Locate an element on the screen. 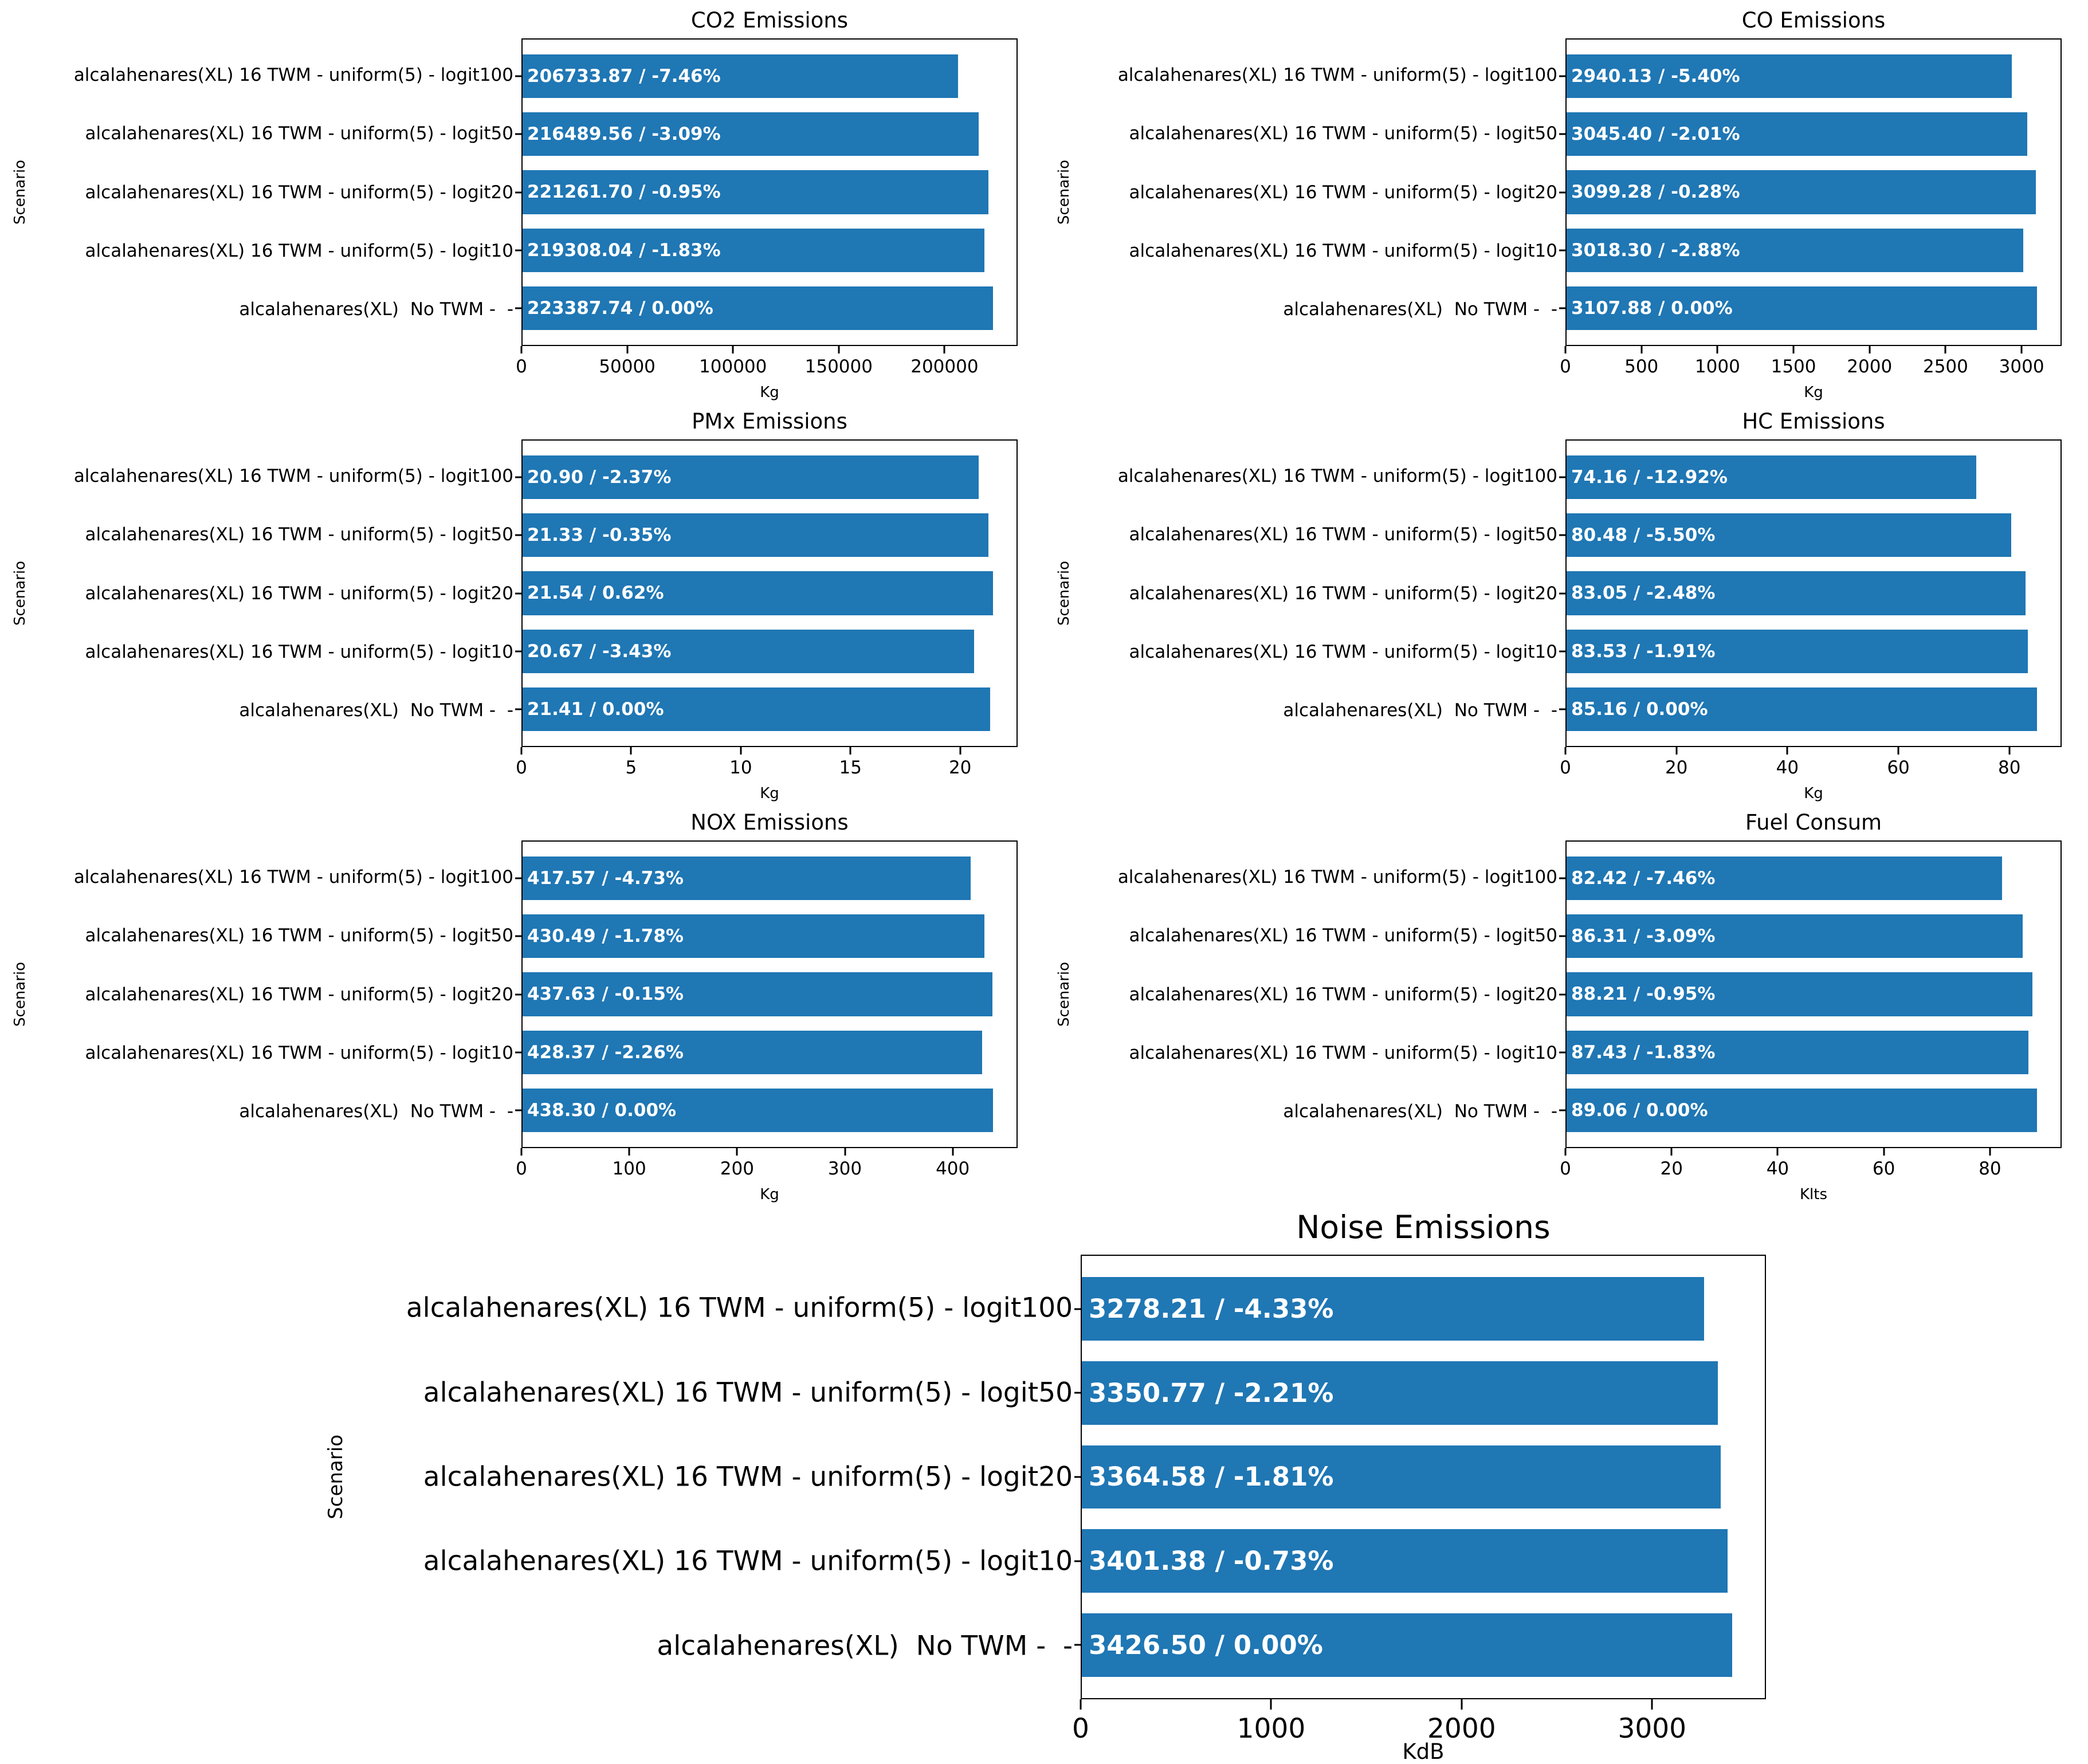 The image size is (2088, 1764). bar: 21.33 / -0.35% is located at coordinates (755, 535).